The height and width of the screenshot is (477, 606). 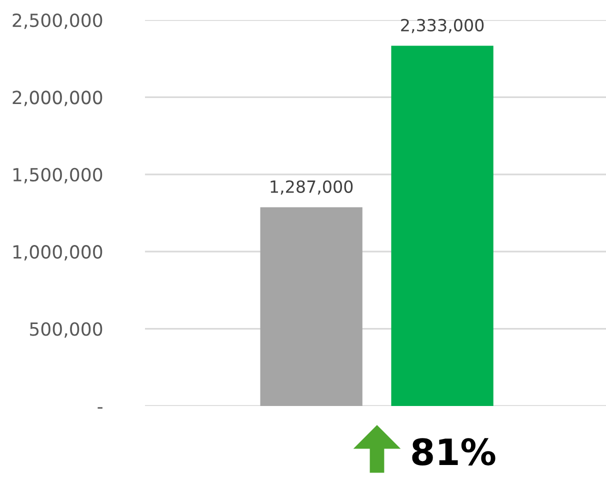 What do you see at coordinates (57, 176) in the screenshot?
I see `y-tick-label: 1,500,000` at bounding box center [57, 176].